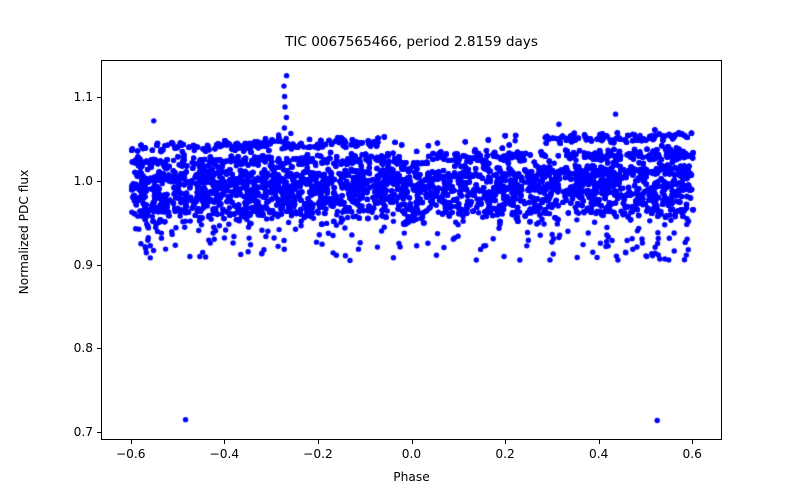 The height and width of the screenshot is (500, 800). What do you see at coordinates (400, 456) in the screenshot?
I see `x-axis-tick-labels: −0.6 −0.4 −0.2 0.0 0.2 0.4 0.6` at bounding box center [400, 456].